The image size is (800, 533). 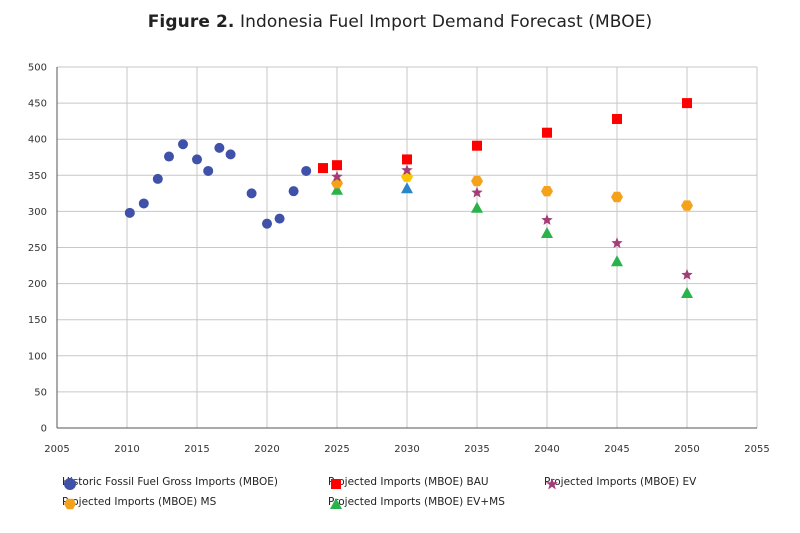 I want to click on legend-item-ms: Projected Imports (MBOE) MS, so click(x=139, y=503).